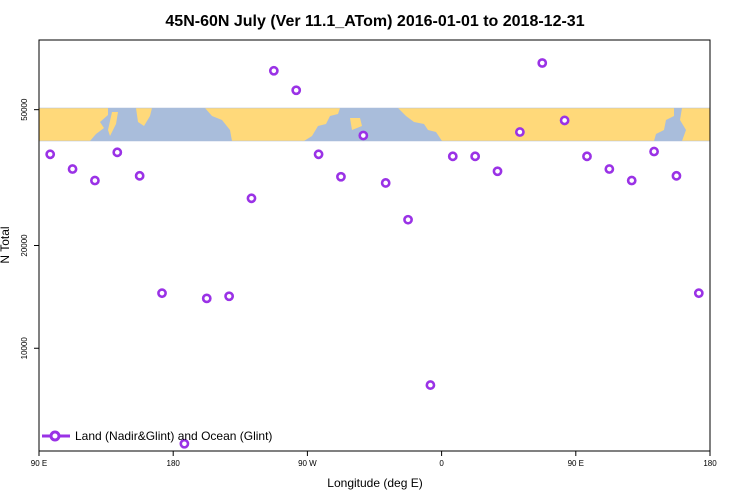 The width and height of the screenshot is (750, 500). What do you see at coordinates (536, 124) in the screenshot?
I see `land-europe-asia` at bounding box center [536, 124].